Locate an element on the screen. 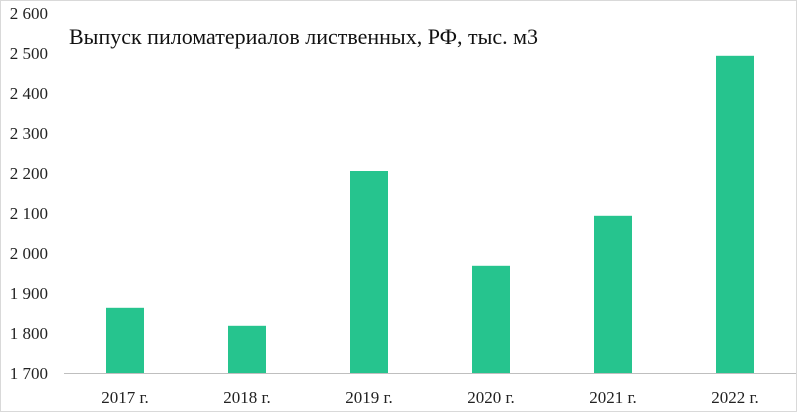 The width and height of the screenshot is (797, 413). y-tick-label: 2 000 is located at coordinates (29, 253).